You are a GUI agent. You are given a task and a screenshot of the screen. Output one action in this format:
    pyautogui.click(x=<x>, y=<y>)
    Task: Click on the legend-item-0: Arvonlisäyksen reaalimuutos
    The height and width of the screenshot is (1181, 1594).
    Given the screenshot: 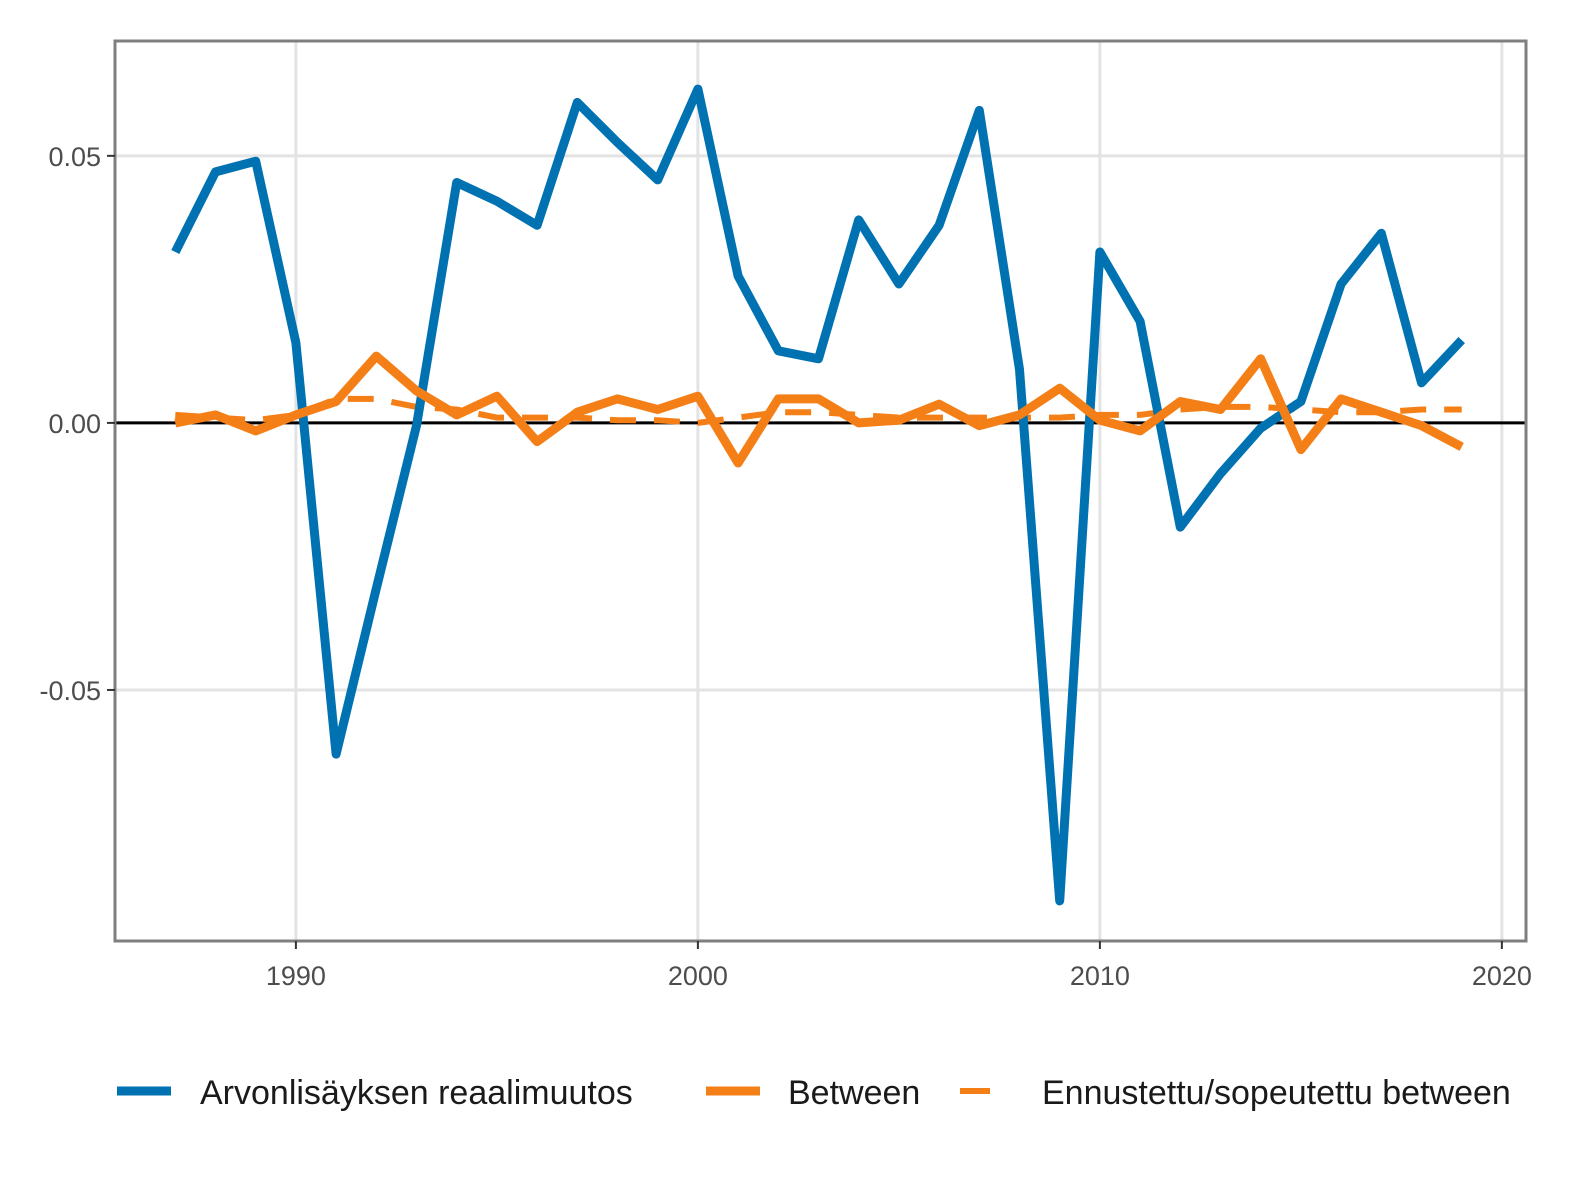 What is the action you would take?
    pyautogui.click(x=375, y=1093)
    